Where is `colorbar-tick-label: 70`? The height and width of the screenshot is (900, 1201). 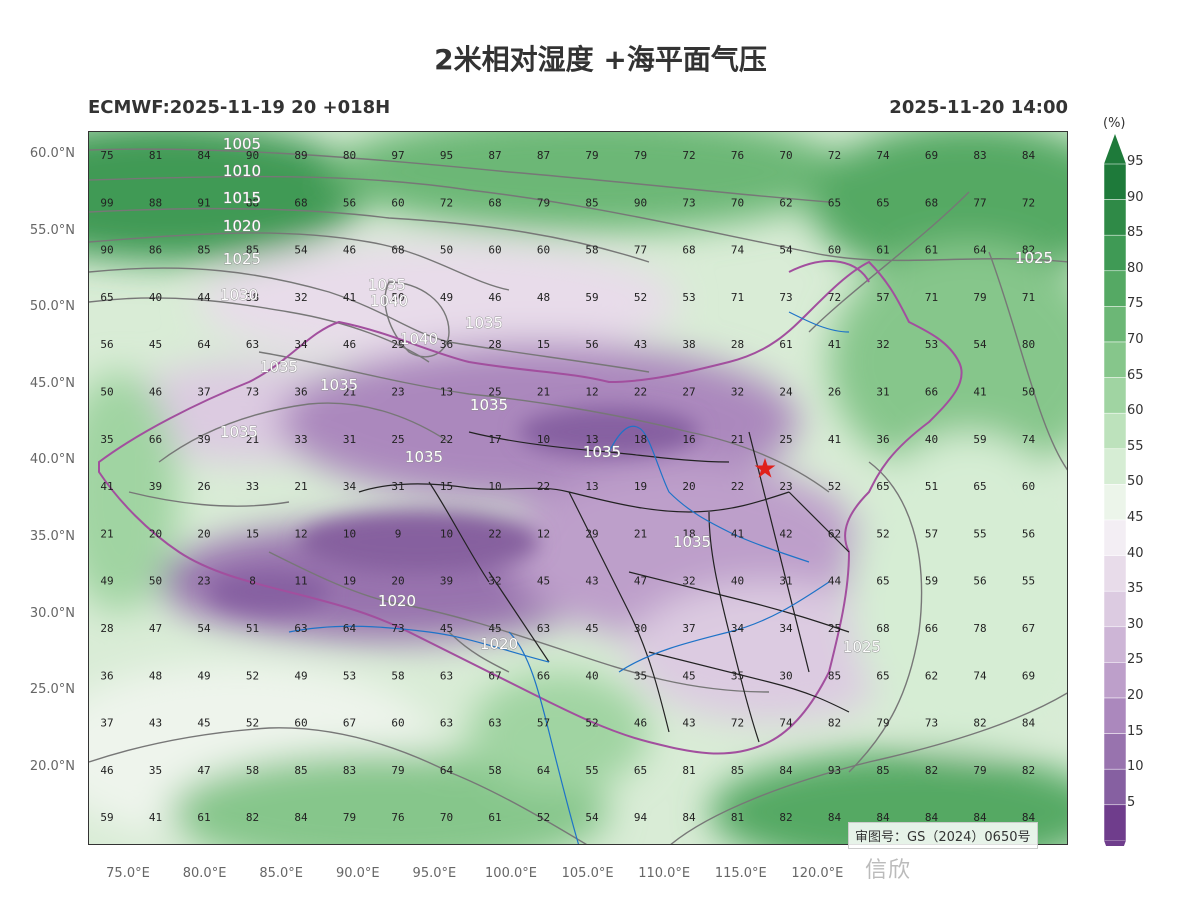
colorbar-tick-label: 70 is located at coordinates (1135, 339).